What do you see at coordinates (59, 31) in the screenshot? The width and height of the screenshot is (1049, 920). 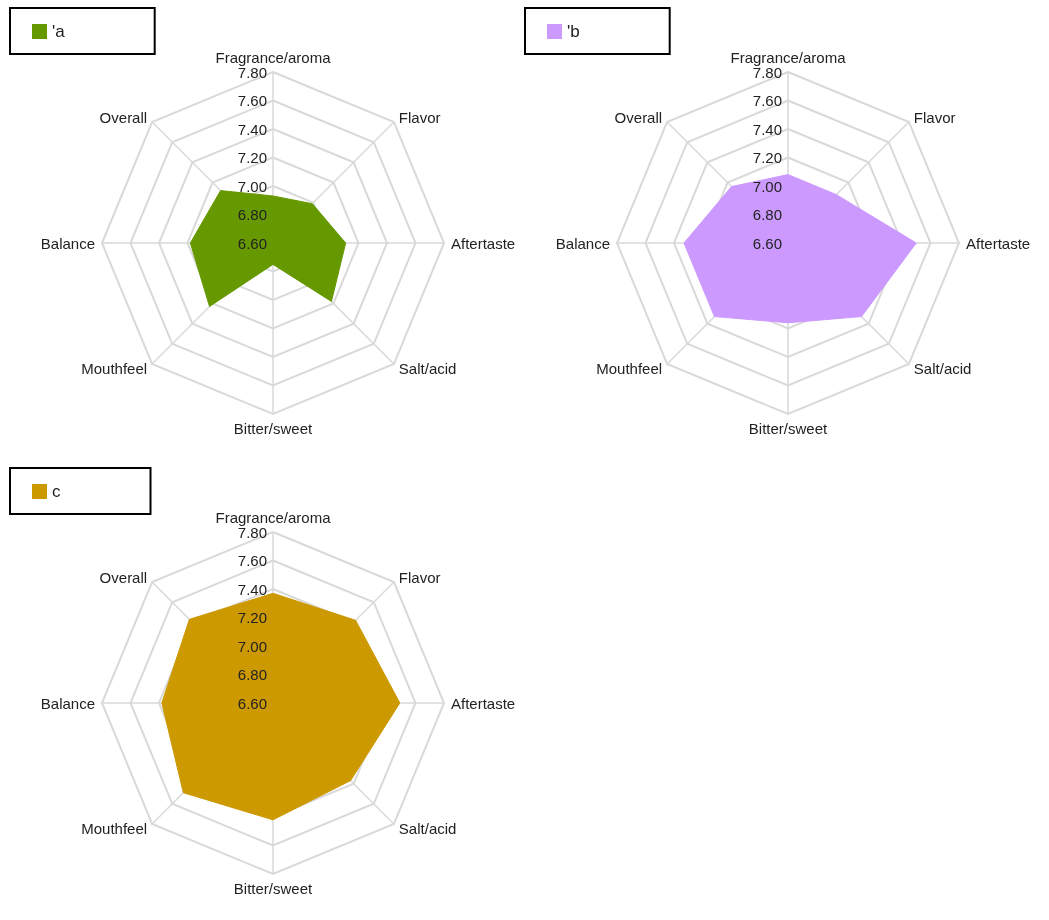 I see `legend-label: 'a` at bounding box center [59, 31].